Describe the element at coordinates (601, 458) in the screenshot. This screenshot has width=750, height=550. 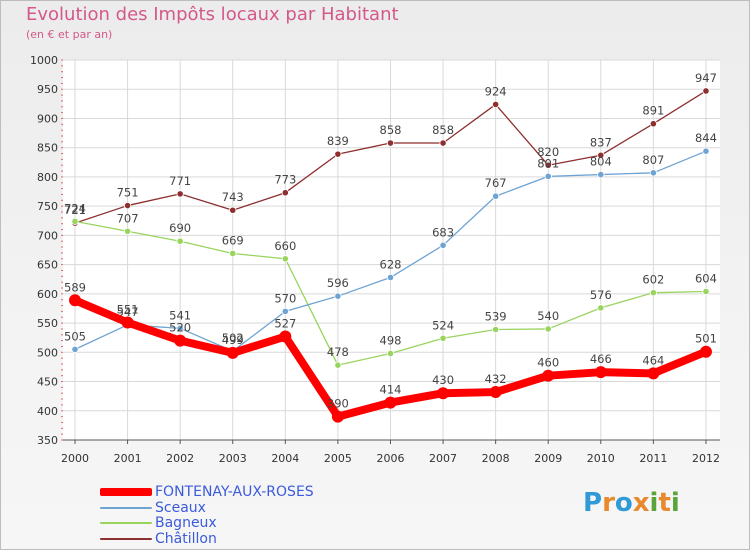
I see `x-tick-label: 2010` at that location.